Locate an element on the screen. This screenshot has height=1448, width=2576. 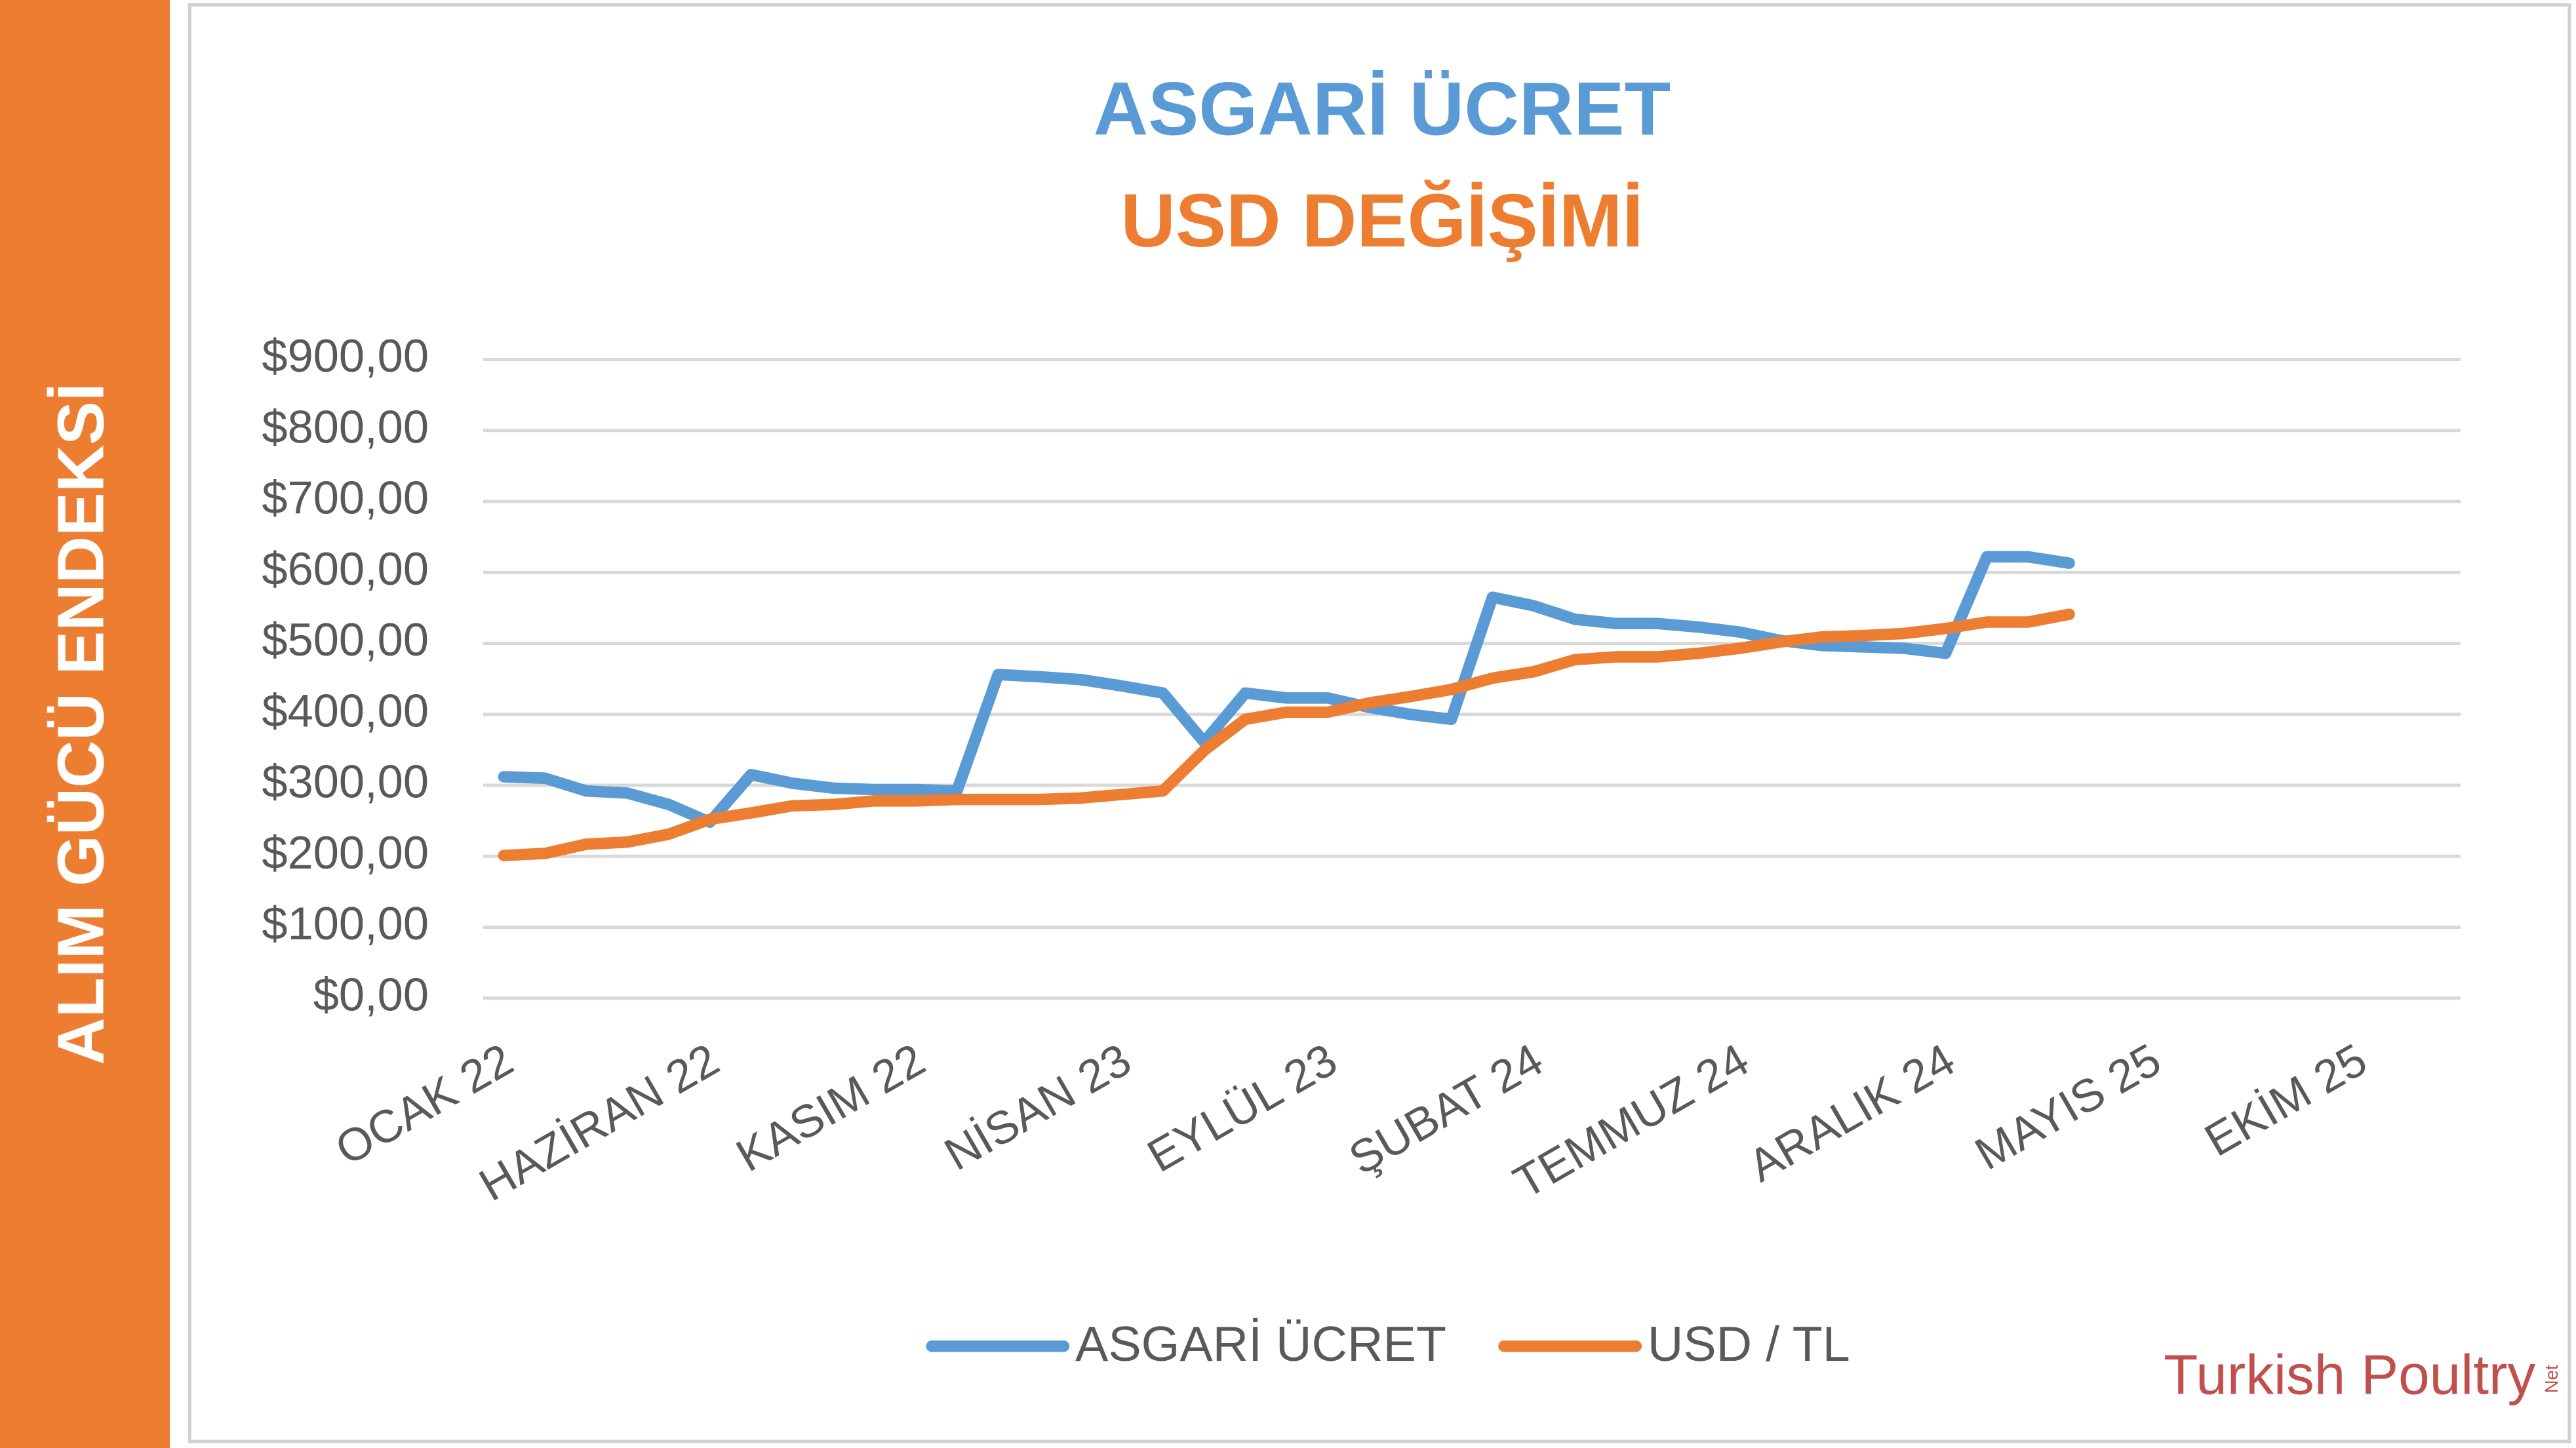
y-tick-label: $800,00 is located at coordinates (345, 426).